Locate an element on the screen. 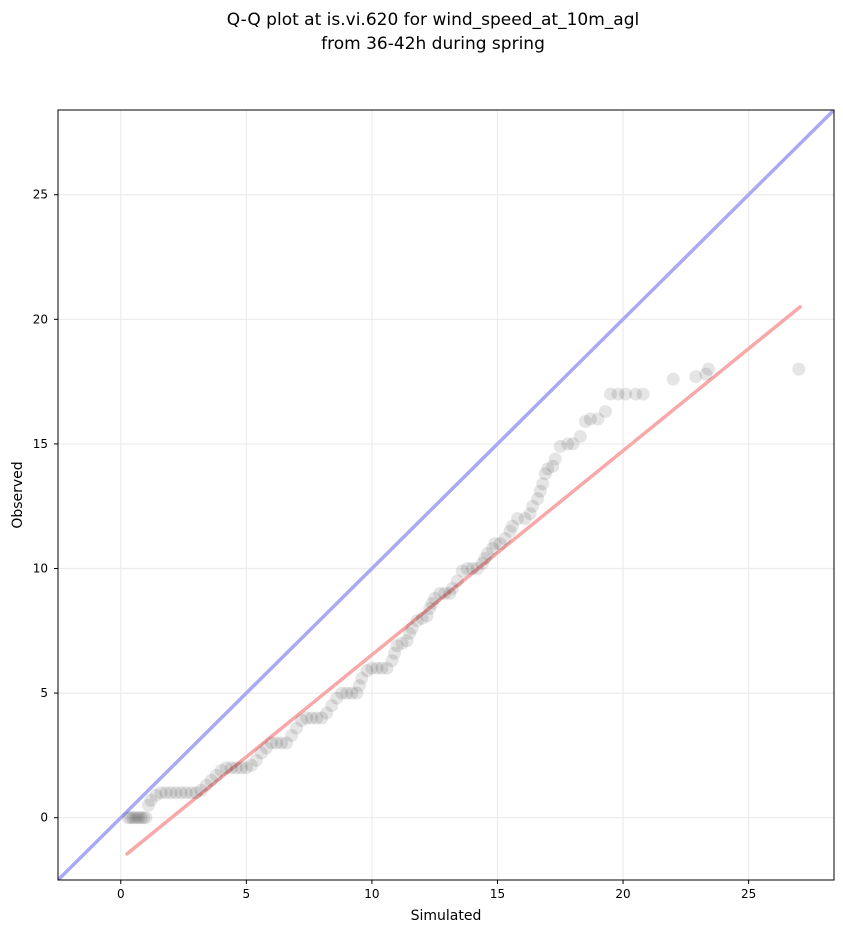 The height and width of the screenshot is (934, 843). y-tick-label: 5 is located at coordinates (44, 693).